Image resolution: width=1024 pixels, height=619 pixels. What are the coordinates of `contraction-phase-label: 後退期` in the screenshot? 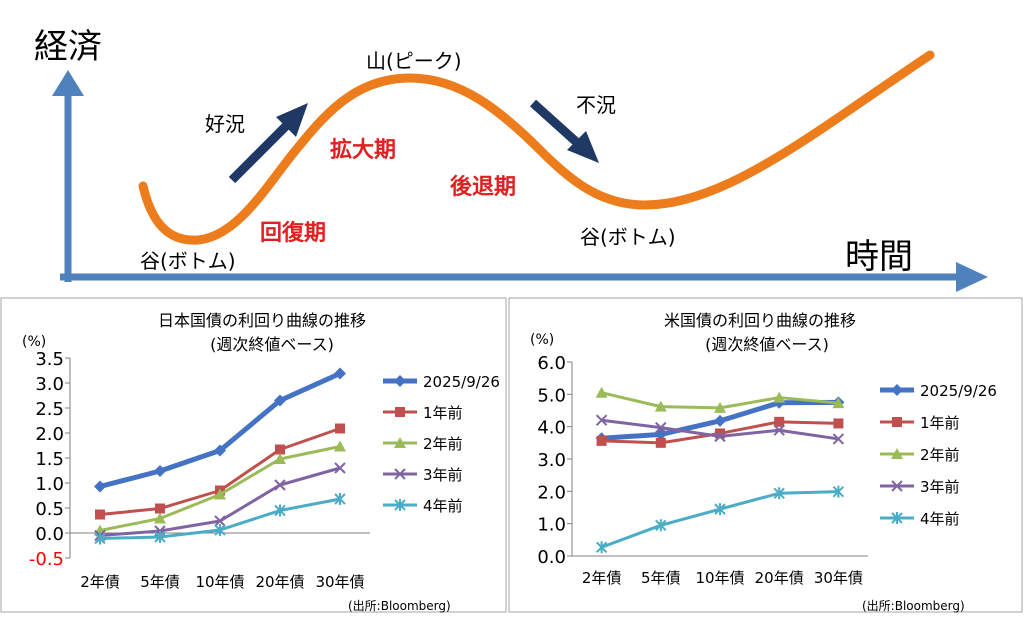 It's located at (483, 187).